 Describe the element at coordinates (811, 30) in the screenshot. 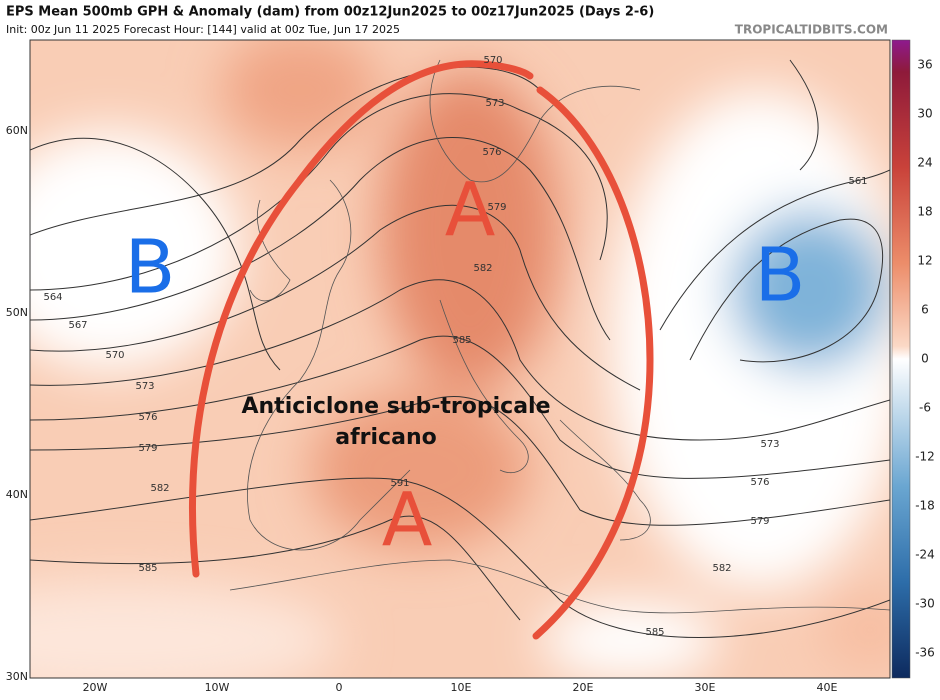

I see `site-name: TROPICALTIDBITS.COM` at that location.